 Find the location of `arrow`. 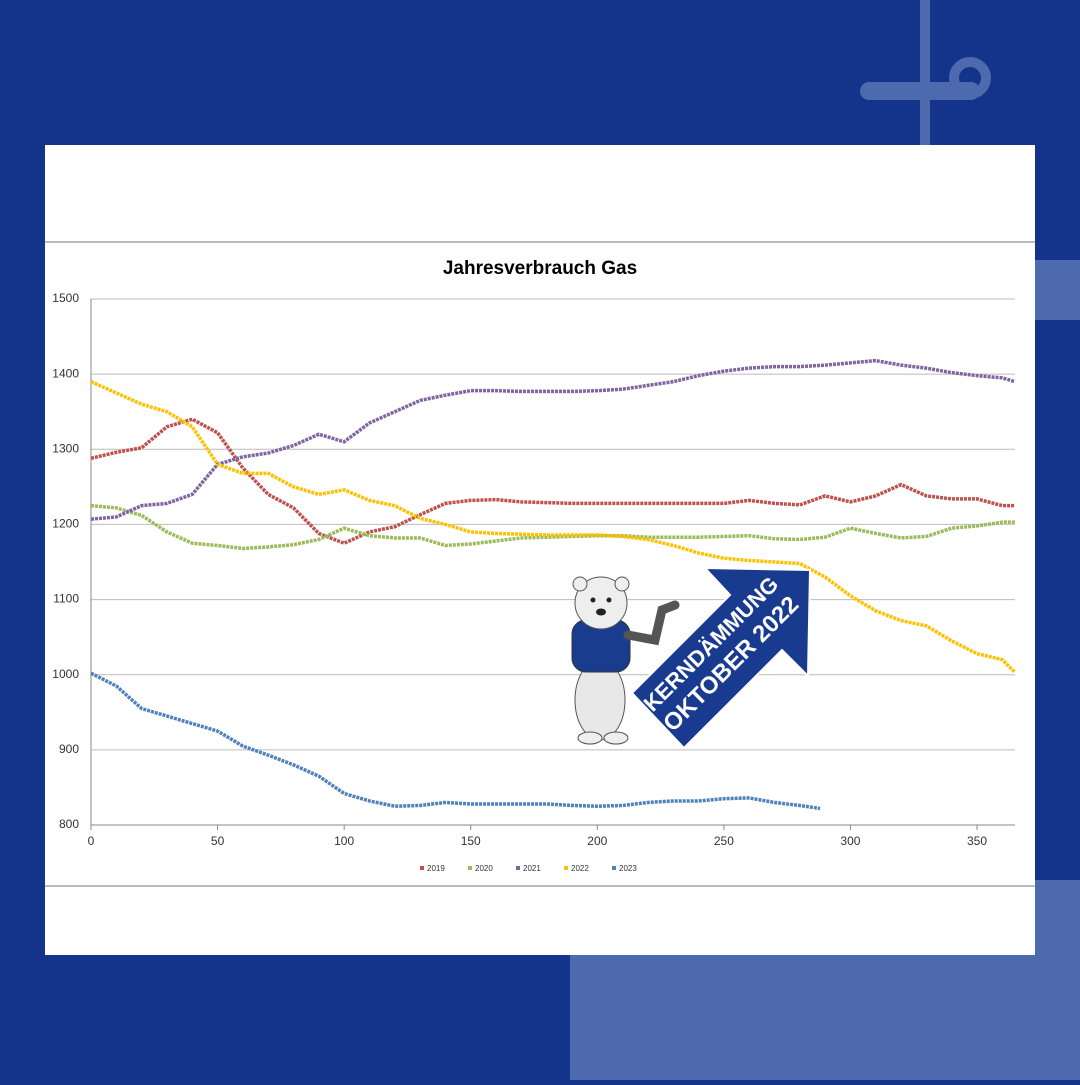

arrow is located at coordinates (721, 658).